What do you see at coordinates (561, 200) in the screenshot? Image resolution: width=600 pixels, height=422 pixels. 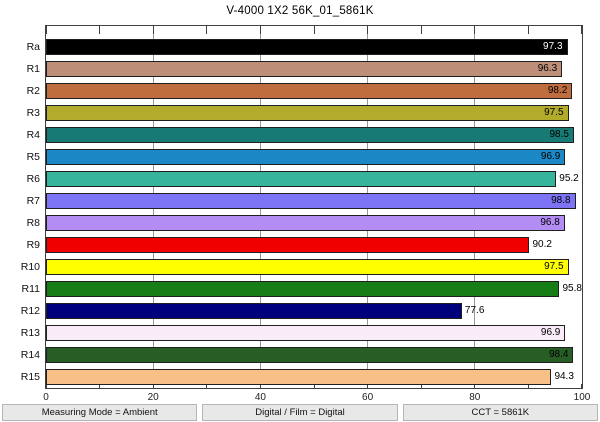 I see `value-label: 98.8` at bounding box center [561, 200].